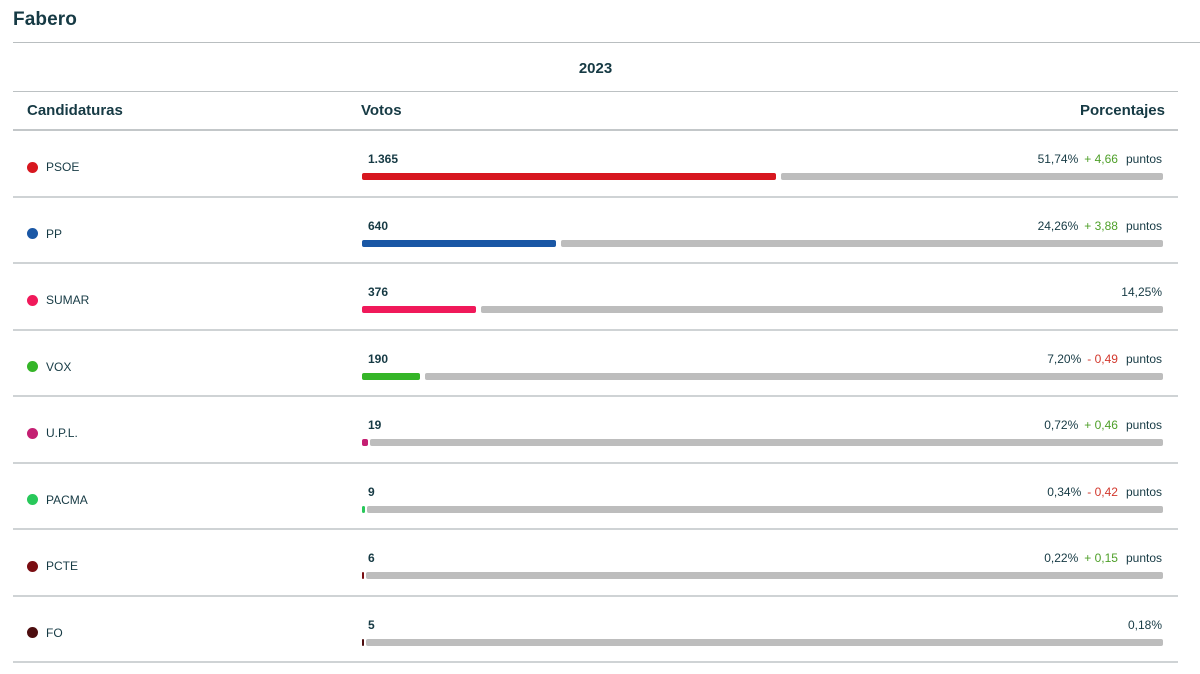 The image size is (1200, 674). I want to click on party-name: SUMAR, so click(68, 300).